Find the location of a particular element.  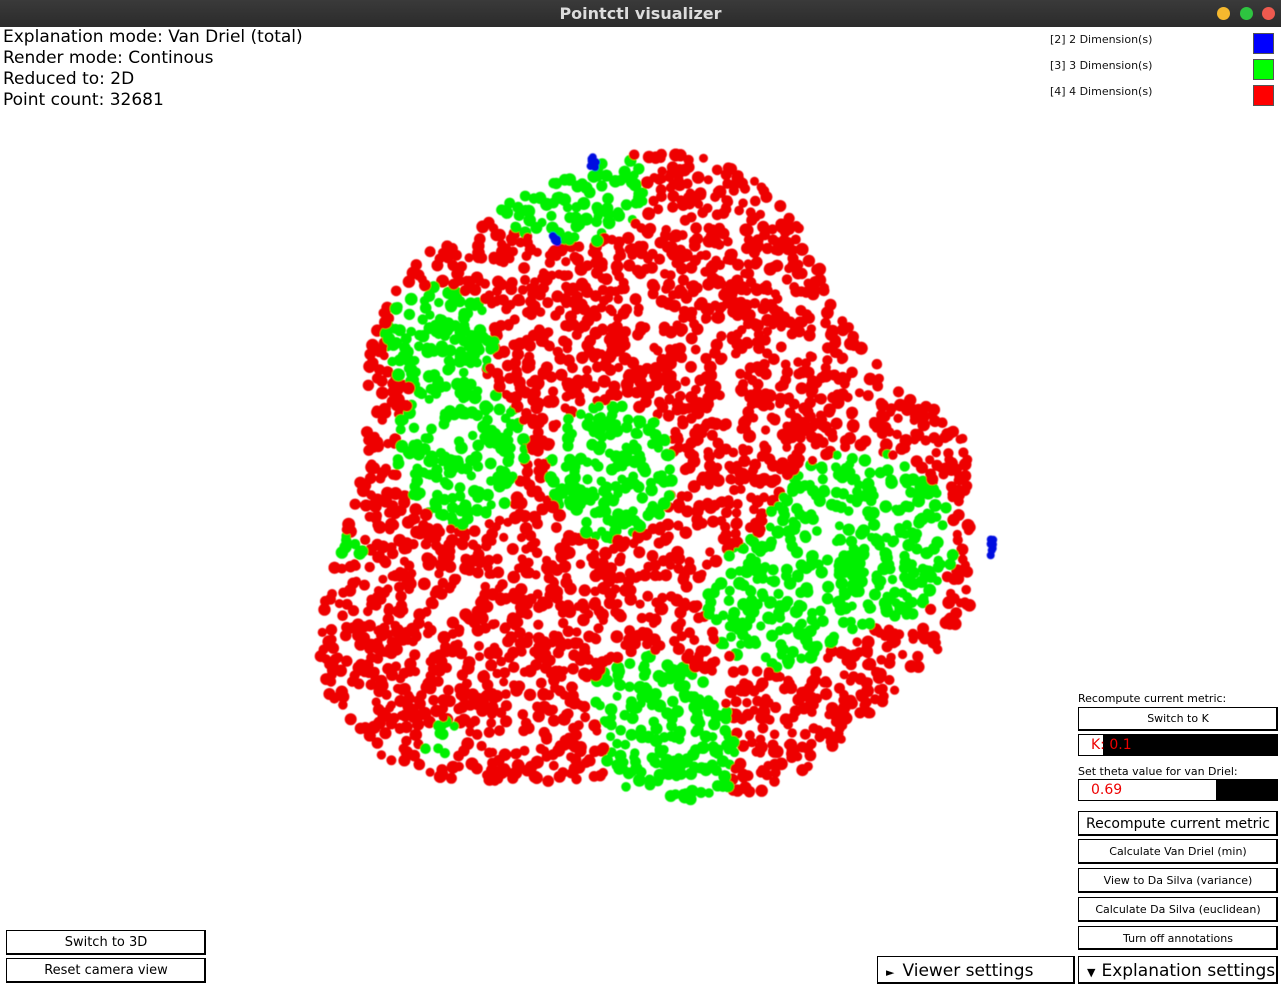

k-value-field: K: 0.1 is located at coordinates (1178, 745).